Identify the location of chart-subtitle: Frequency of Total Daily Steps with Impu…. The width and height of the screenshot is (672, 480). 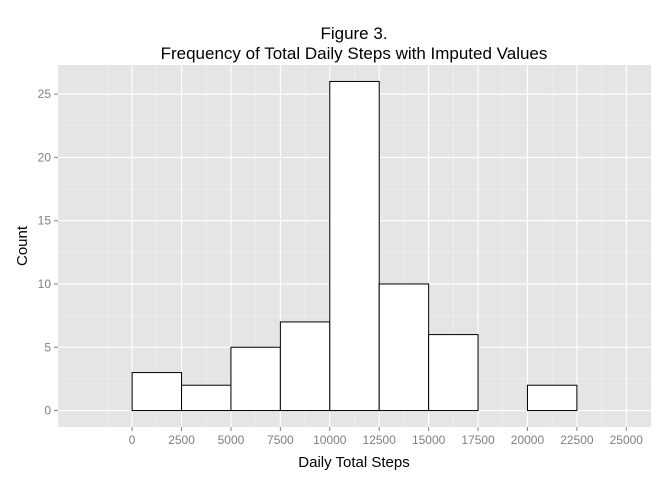
(354, 53).